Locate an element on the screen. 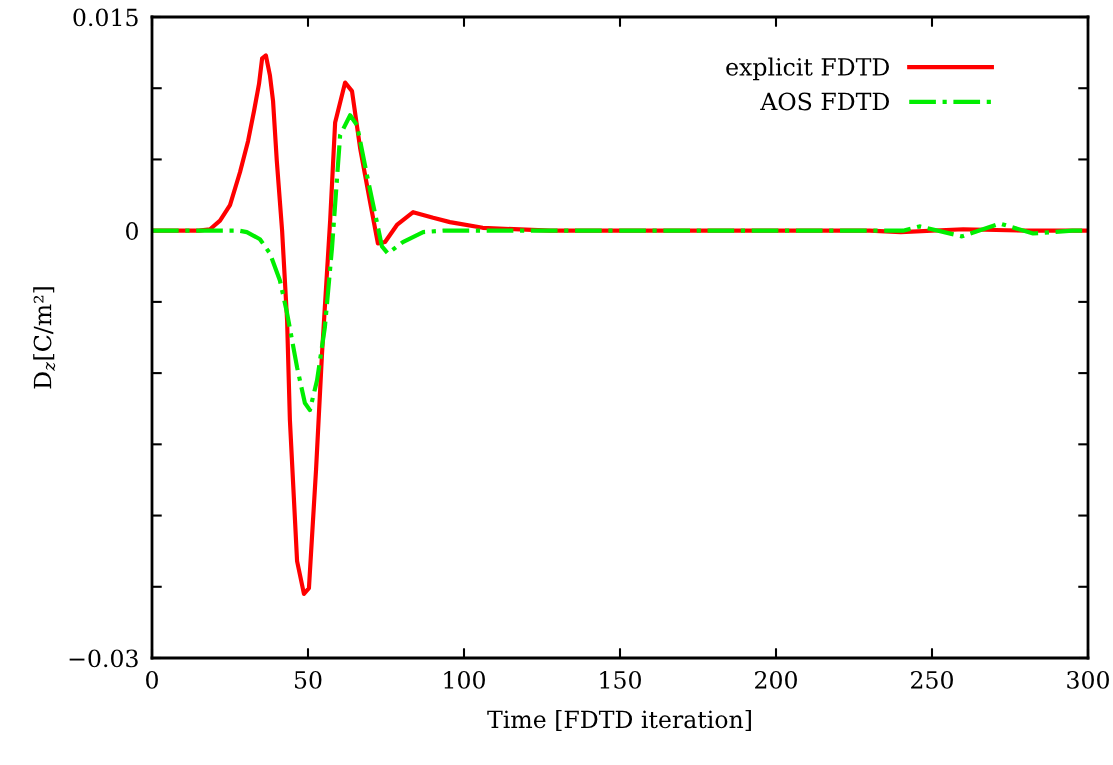  x-axis-title: Time [FDTD iteration] is located at coordinates (619, 721).